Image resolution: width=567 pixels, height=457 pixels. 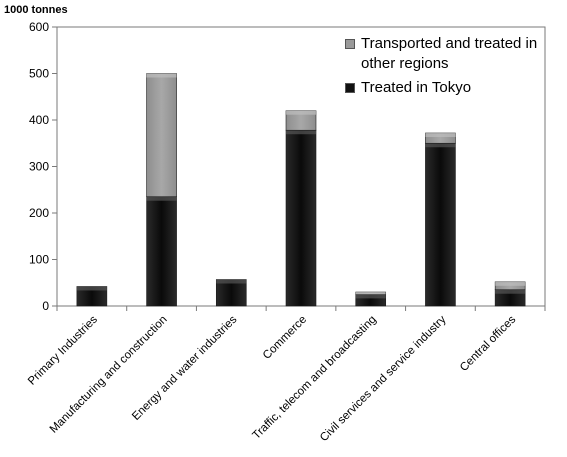 I want to click on y-axis: 0 100 200 300 400 500 600, so click(x=43, y=166).